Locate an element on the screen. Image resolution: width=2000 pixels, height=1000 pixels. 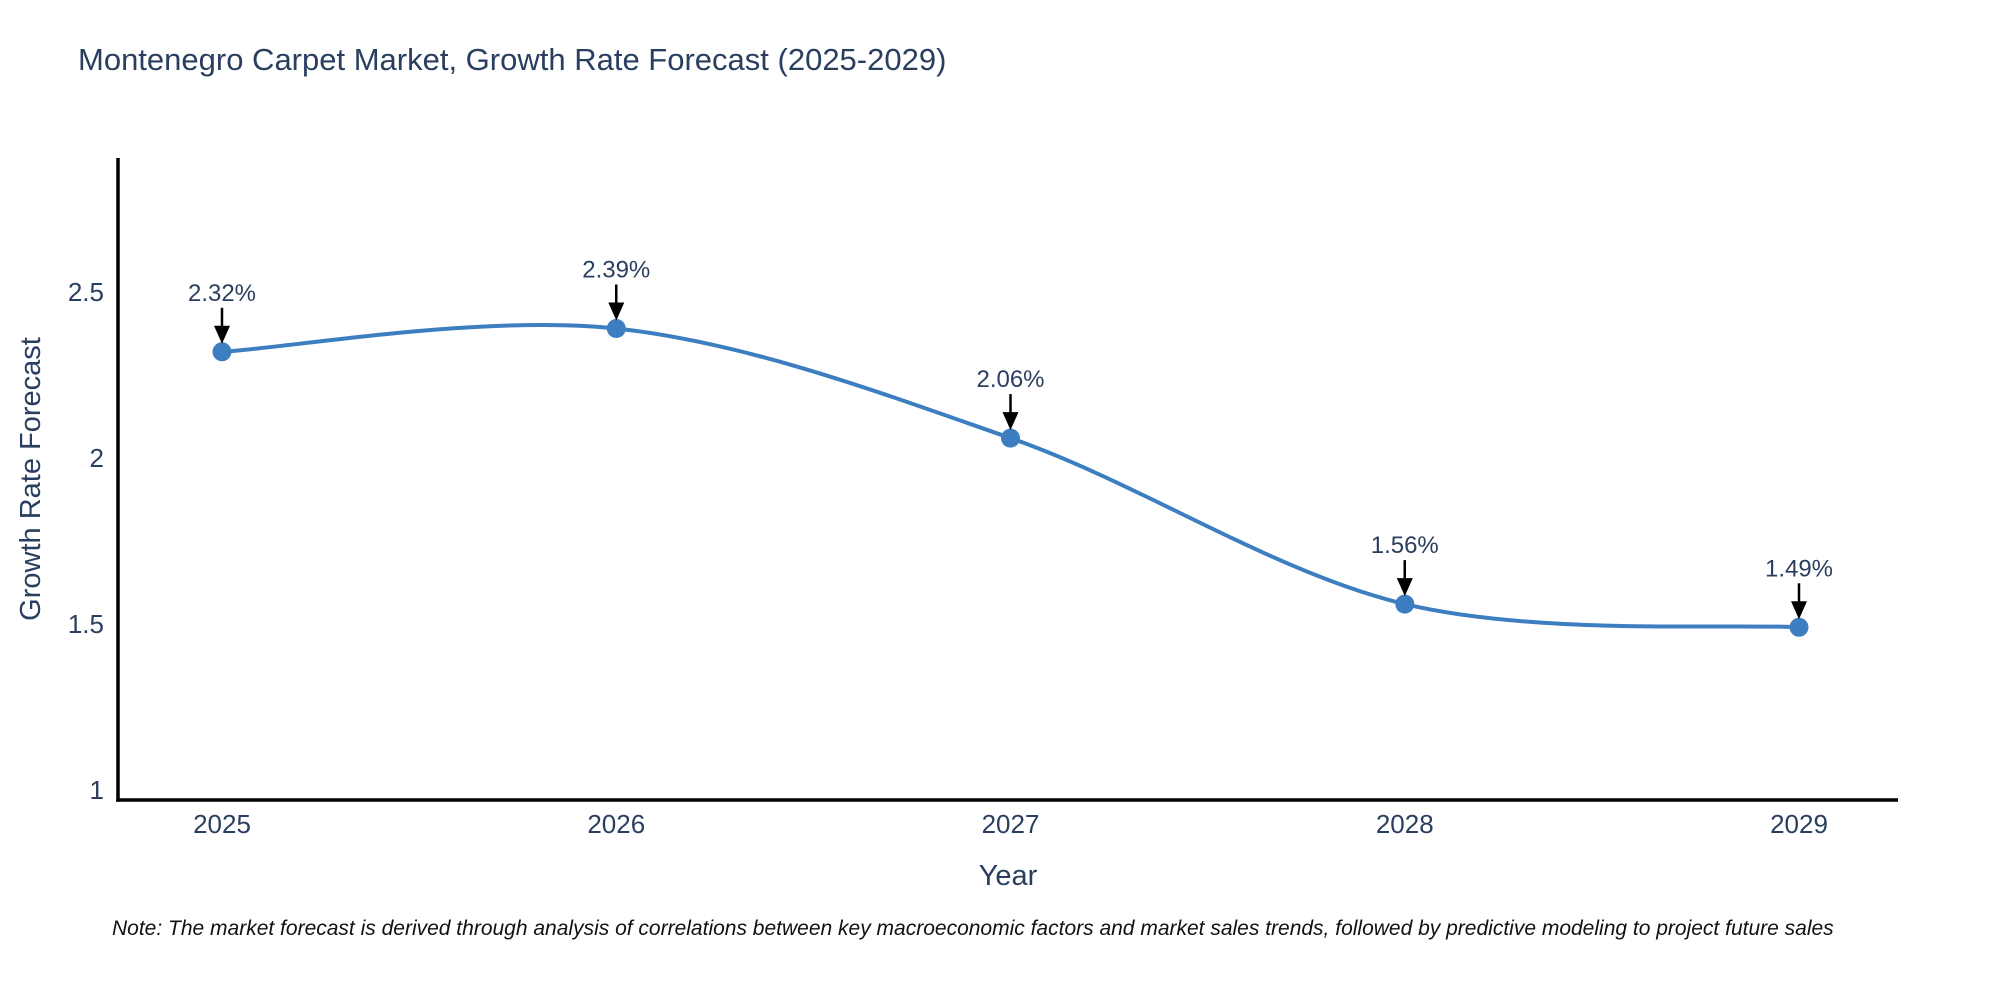
data-point-label: 2.32% is located at coordinates (222, 293).